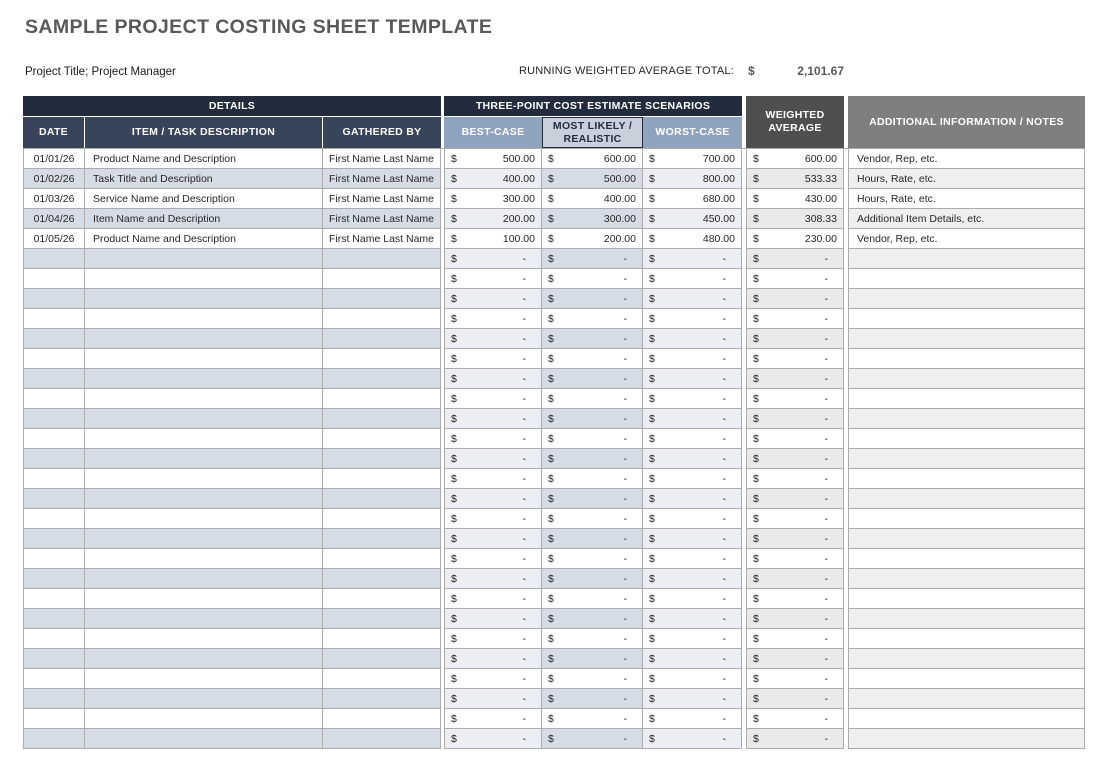  What do you see at coordinates (204, 199) in the screenshot?
I see `cell-item-description: Service Name and Description` at bounding box center [204, 199].